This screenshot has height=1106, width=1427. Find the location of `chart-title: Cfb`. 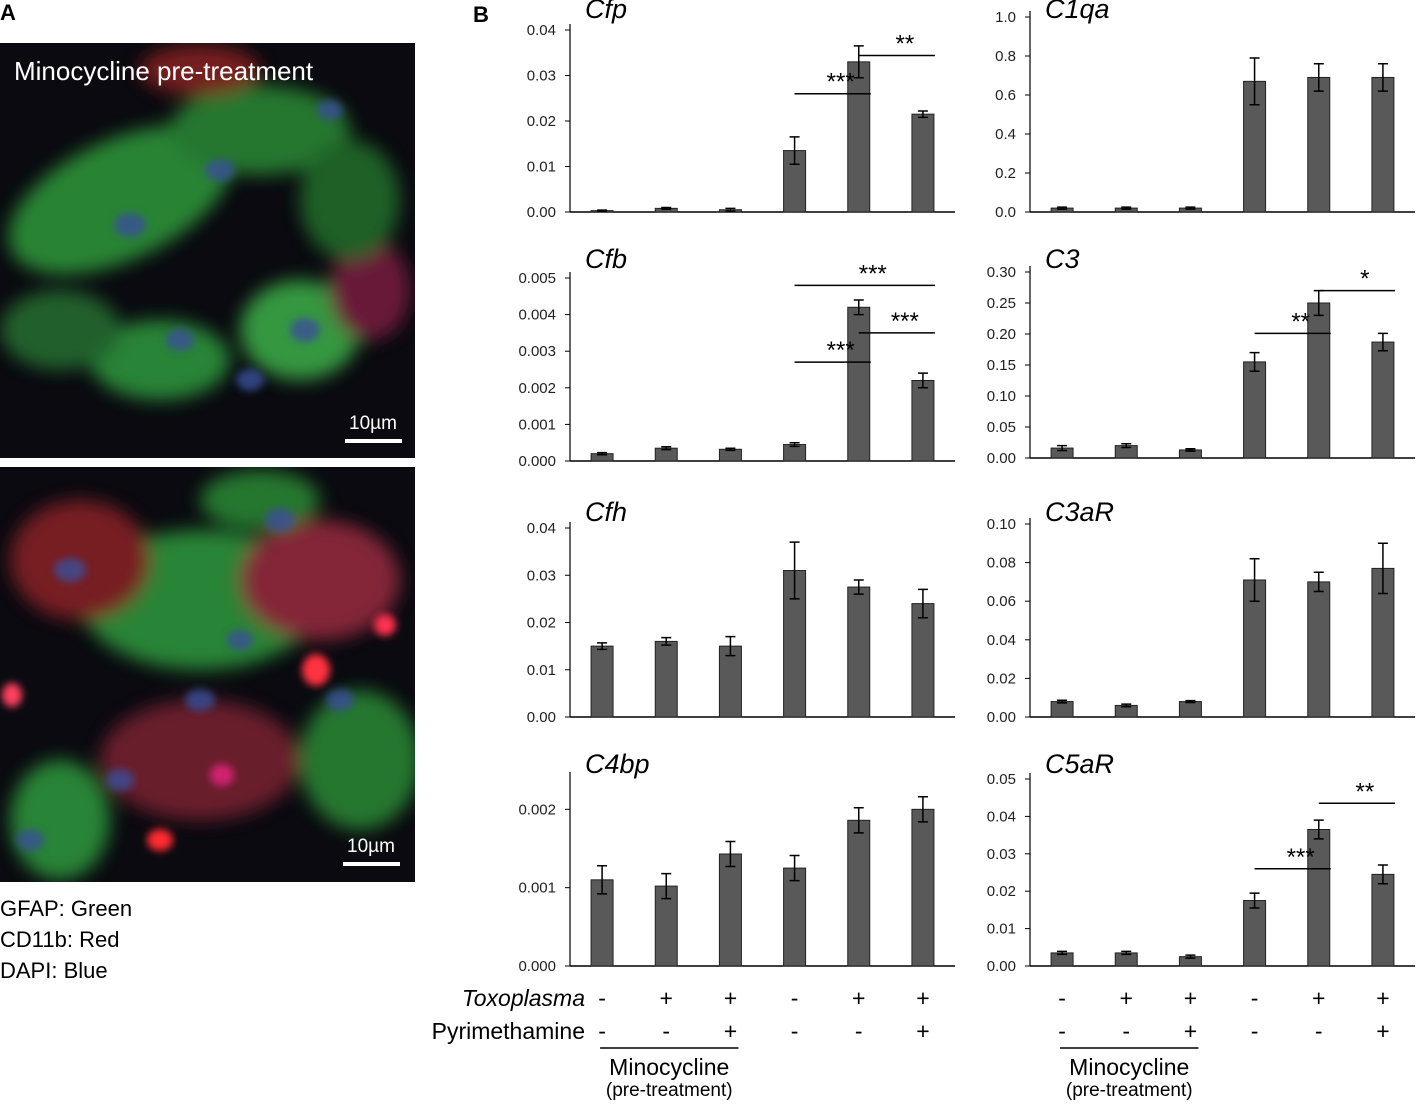

chart-title: Cfb is located at coordinates (606, 259).